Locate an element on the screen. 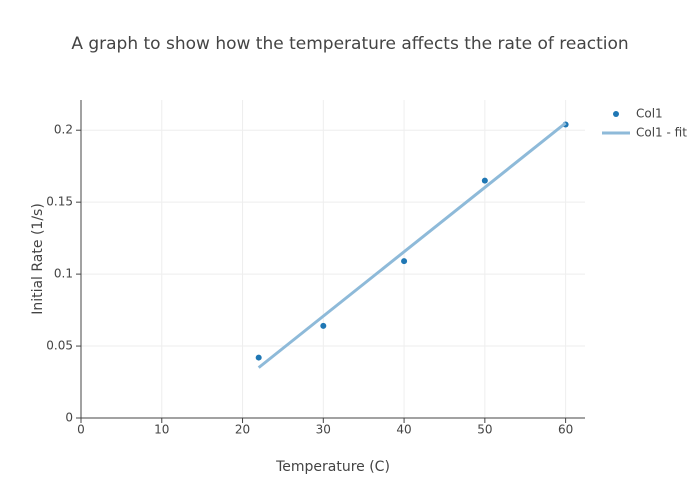 Image resolution: width=700 pixels, height=500 pixels. y-axis-title: Initial Rate (1/s) is located at coordinates (38, 259).